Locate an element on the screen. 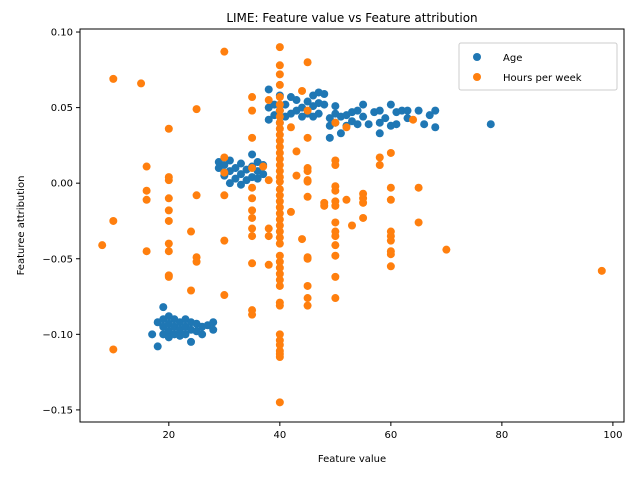 The image size is (640, 485). y-tick-label: −0.15 is located at coordinates (57, 410).